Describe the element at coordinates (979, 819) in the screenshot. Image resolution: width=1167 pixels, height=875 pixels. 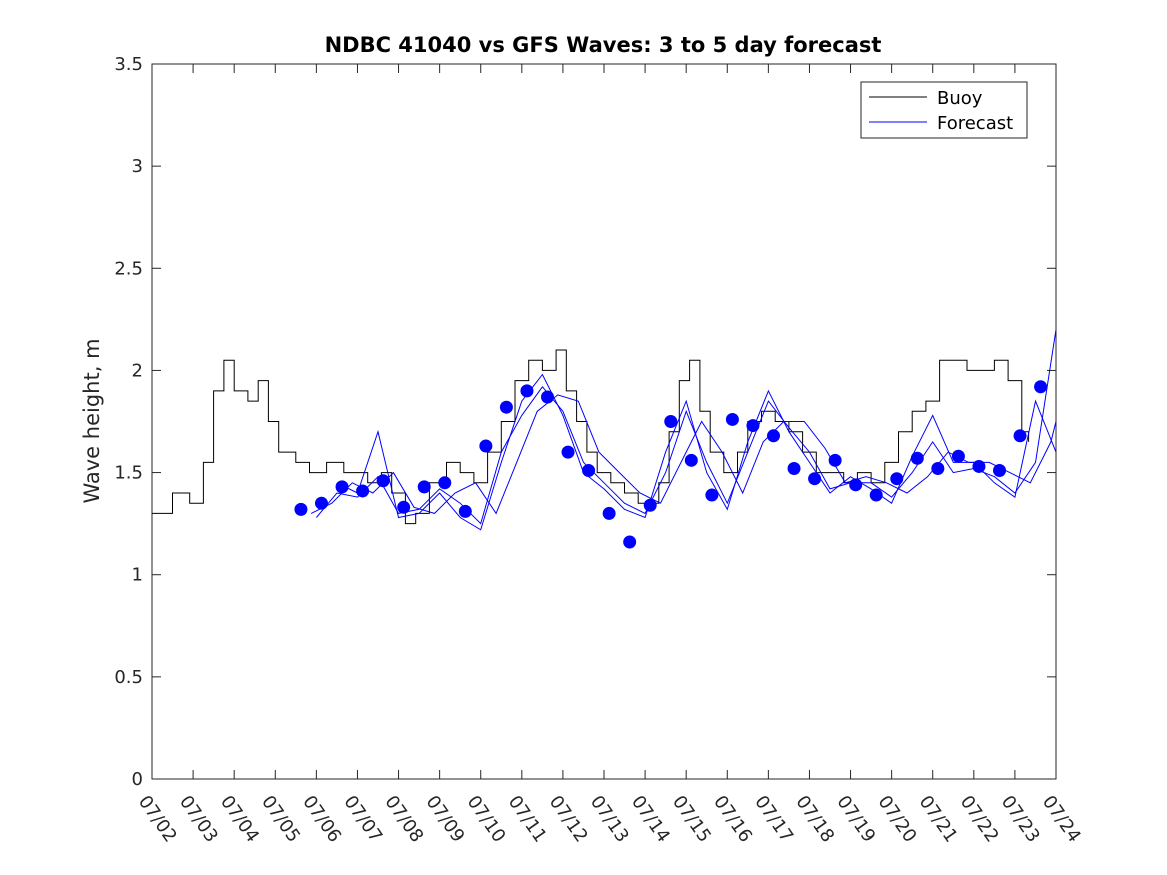
I see `x-tick-label: 07/22` at that location.